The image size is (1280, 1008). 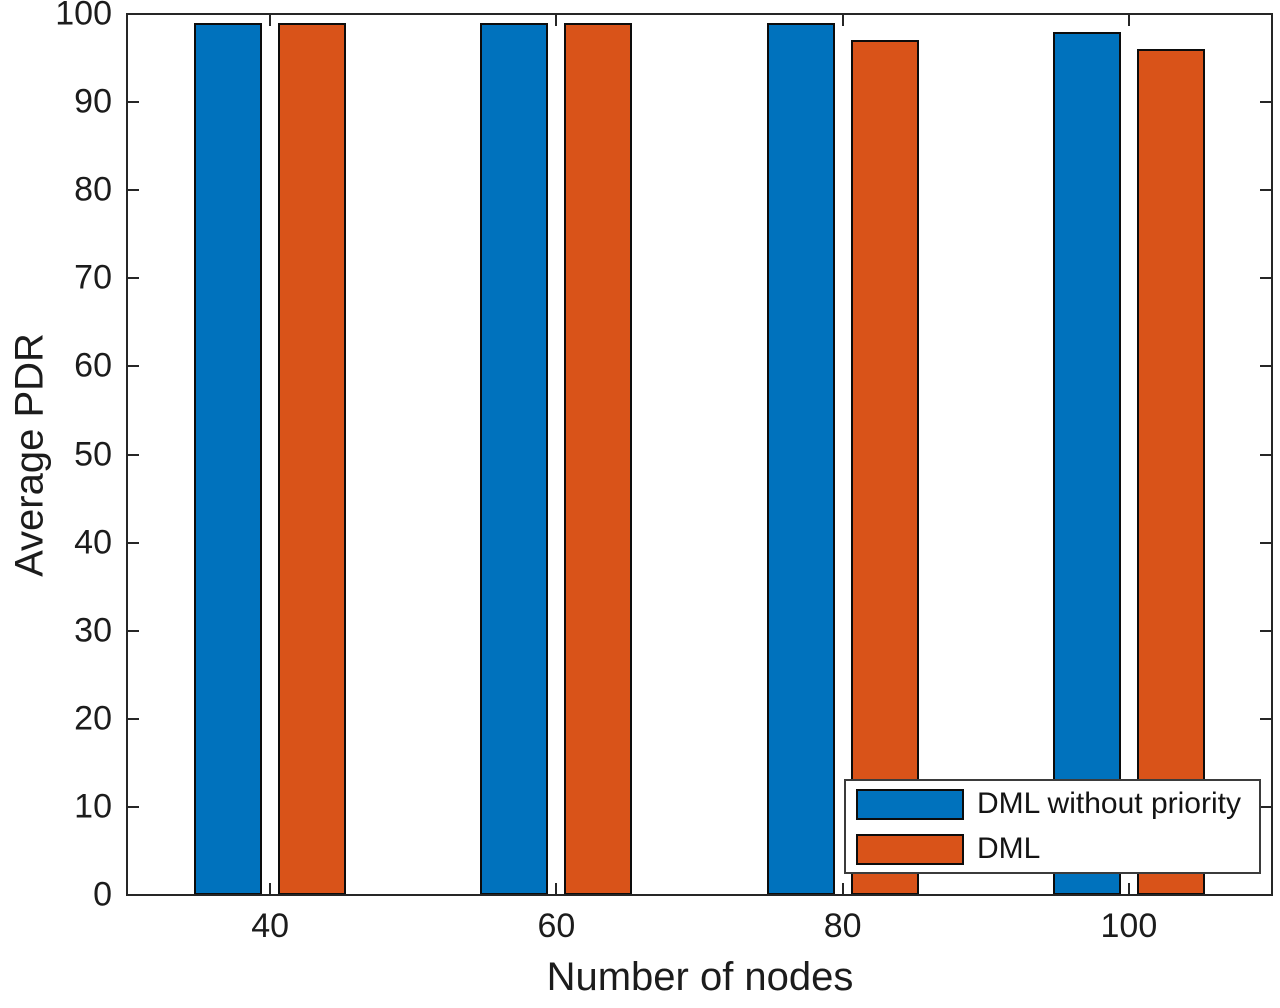 I want to click on x-tick-label-100: 100, so click(x=1129, y=926).